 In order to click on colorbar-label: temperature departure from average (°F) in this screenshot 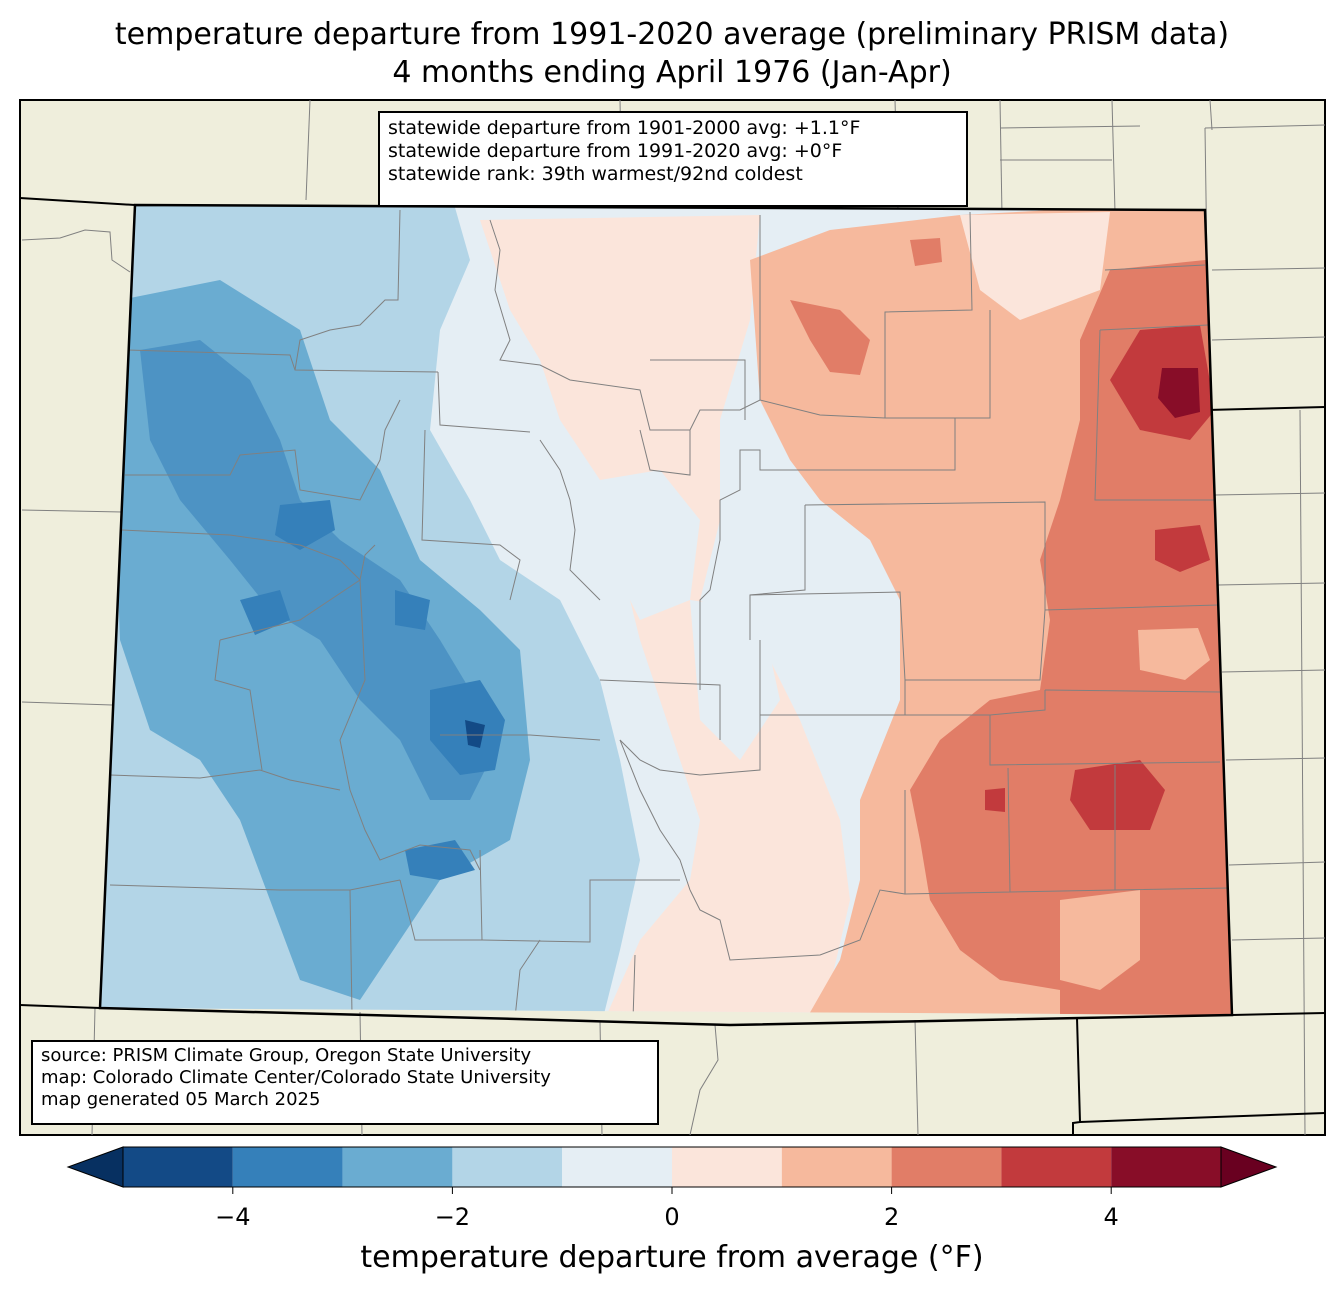, I will do `click(672, 1257)`.